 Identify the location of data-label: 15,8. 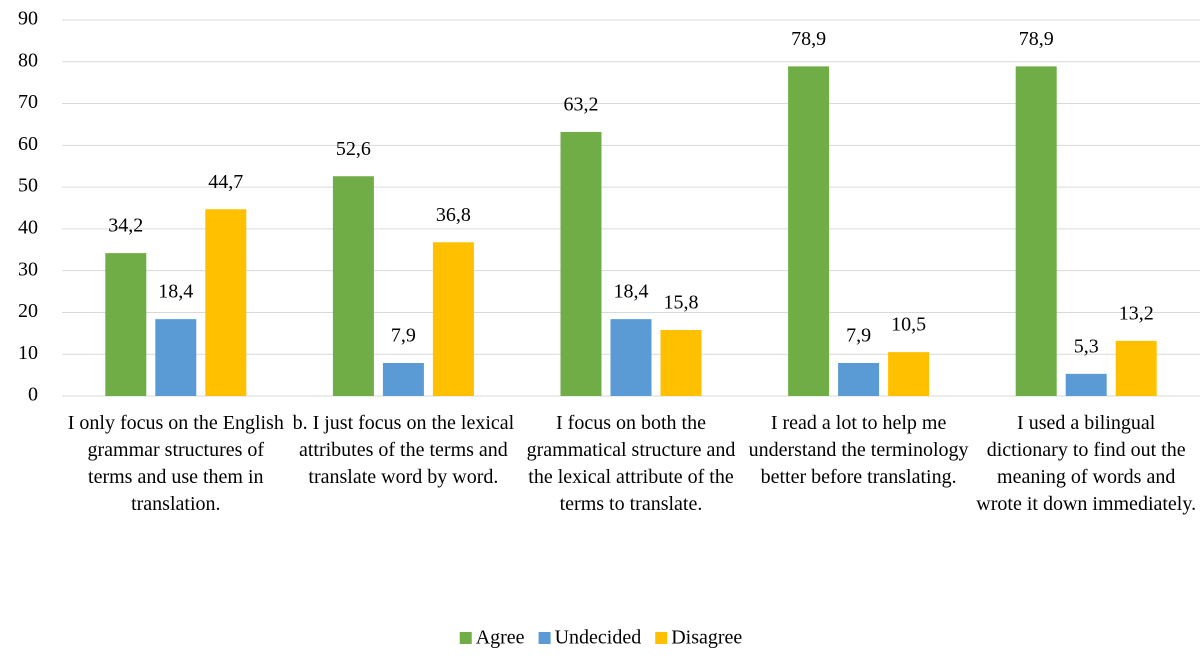
(681, 303).